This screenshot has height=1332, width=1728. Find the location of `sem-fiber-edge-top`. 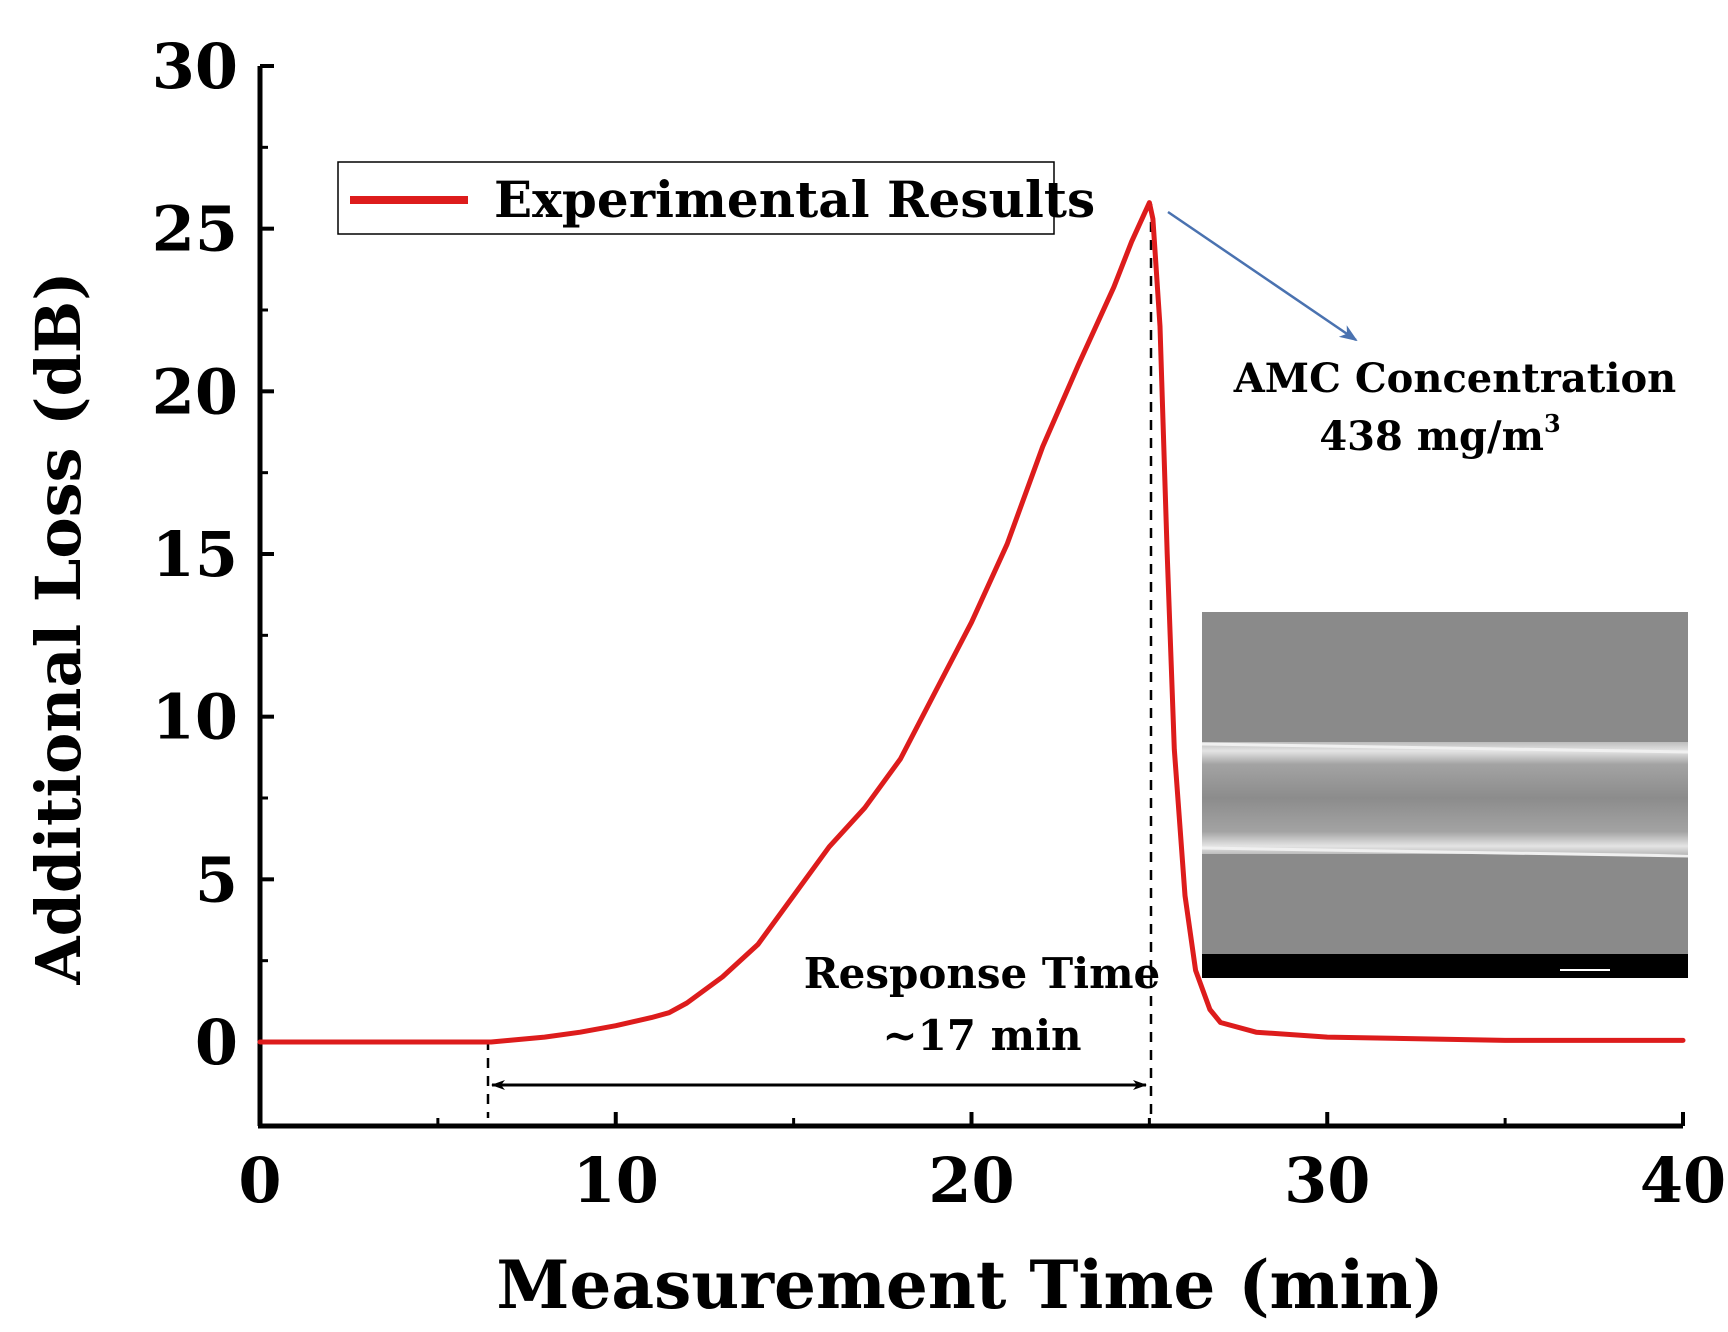

sem-fiber-edge-top is located at coordinates (1445, 748).